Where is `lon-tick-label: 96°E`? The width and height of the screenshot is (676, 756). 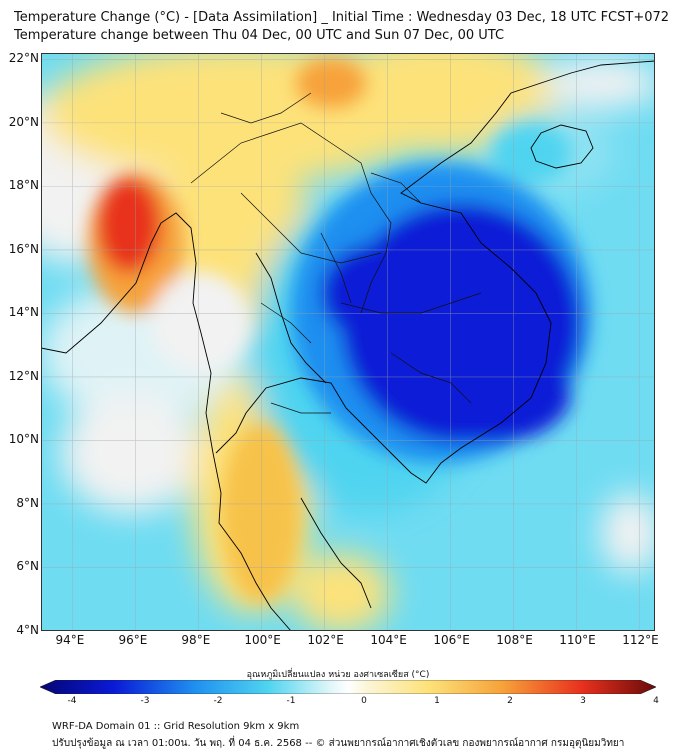 lon-tick-label: 96°E is located at coordinates (133, 640).